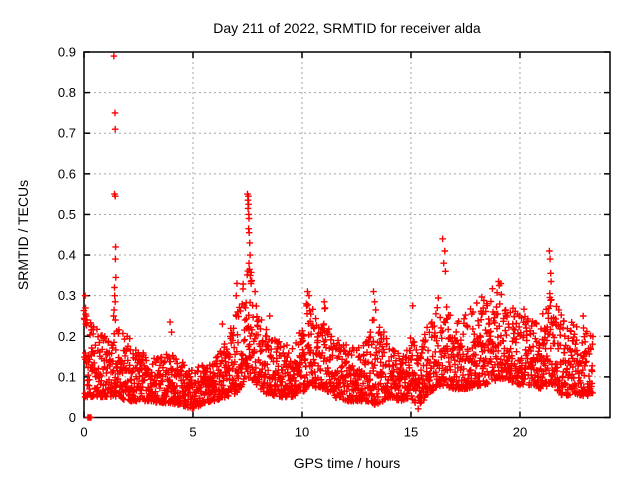 Image resolution: width=640 pixels, height=480 pixels. What do you see at coordinates (23, 235) in the screenshot?
I see `y-axis-label: SRMTID / TECUs` at bounding box center [23, 235].